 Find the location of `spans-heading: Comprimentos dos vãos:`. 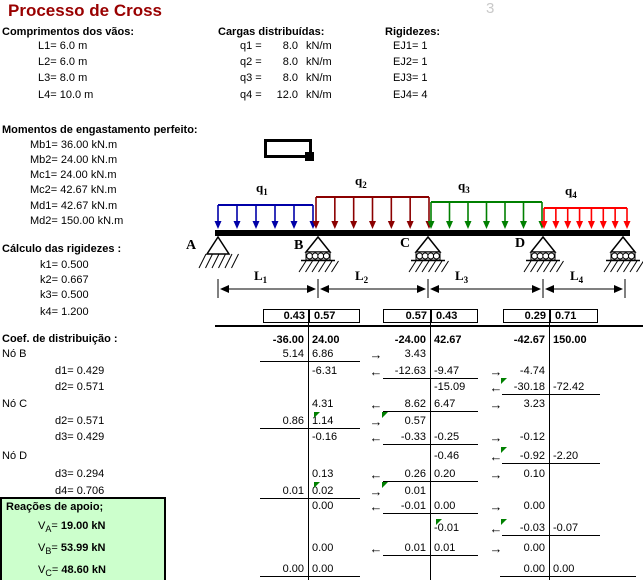

spans-heading: Comprimentos dos vãos: is located at coordinates (68, 32).